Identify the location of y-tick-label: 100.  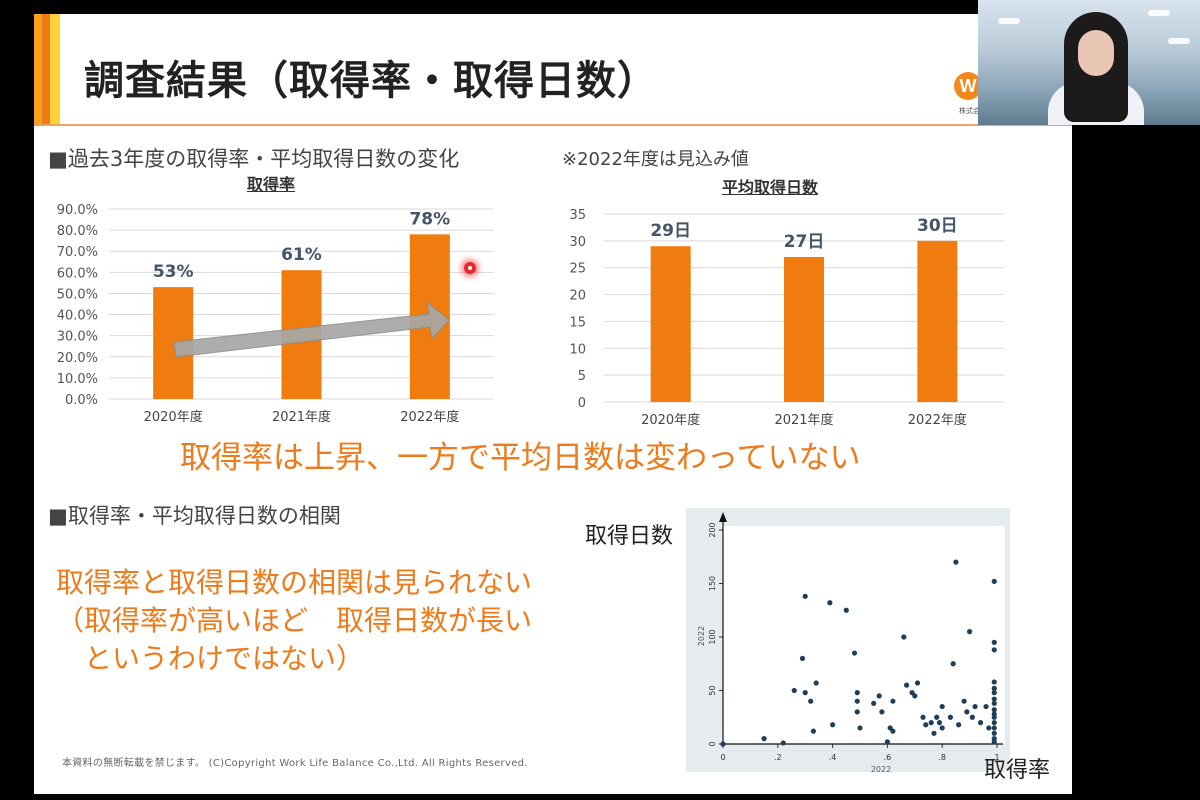
(712, 636).